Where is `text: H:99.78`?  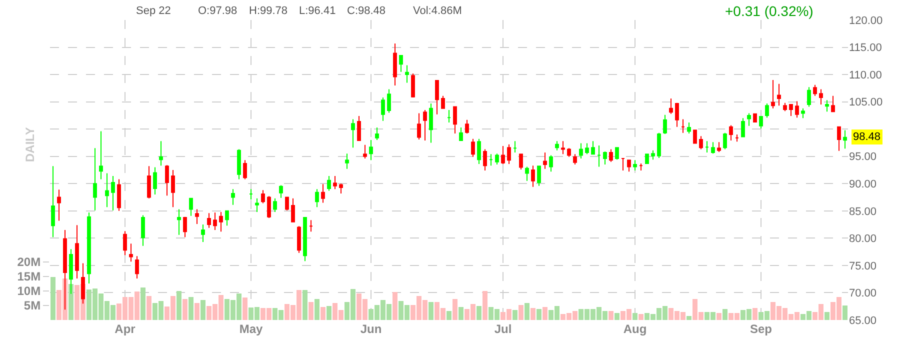 text: H:99.78 is located at coordinates (268, 11).